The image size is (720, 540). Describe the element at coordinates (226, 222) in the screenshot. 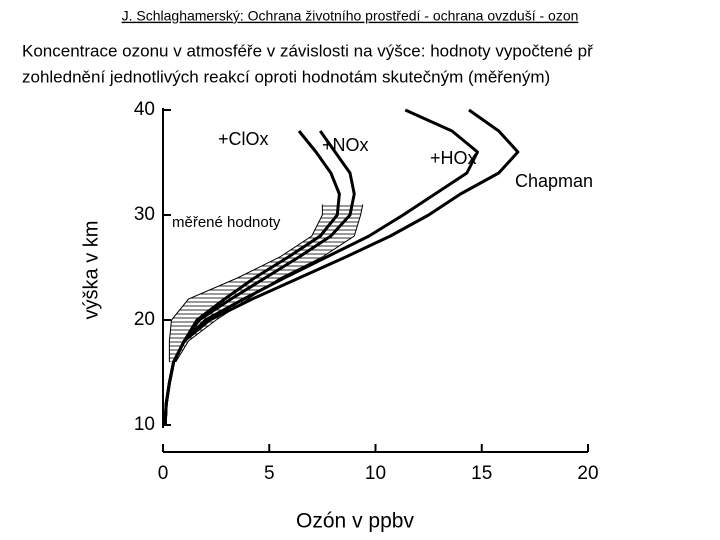

I see `band-label: měřené hodnoty` at that location.